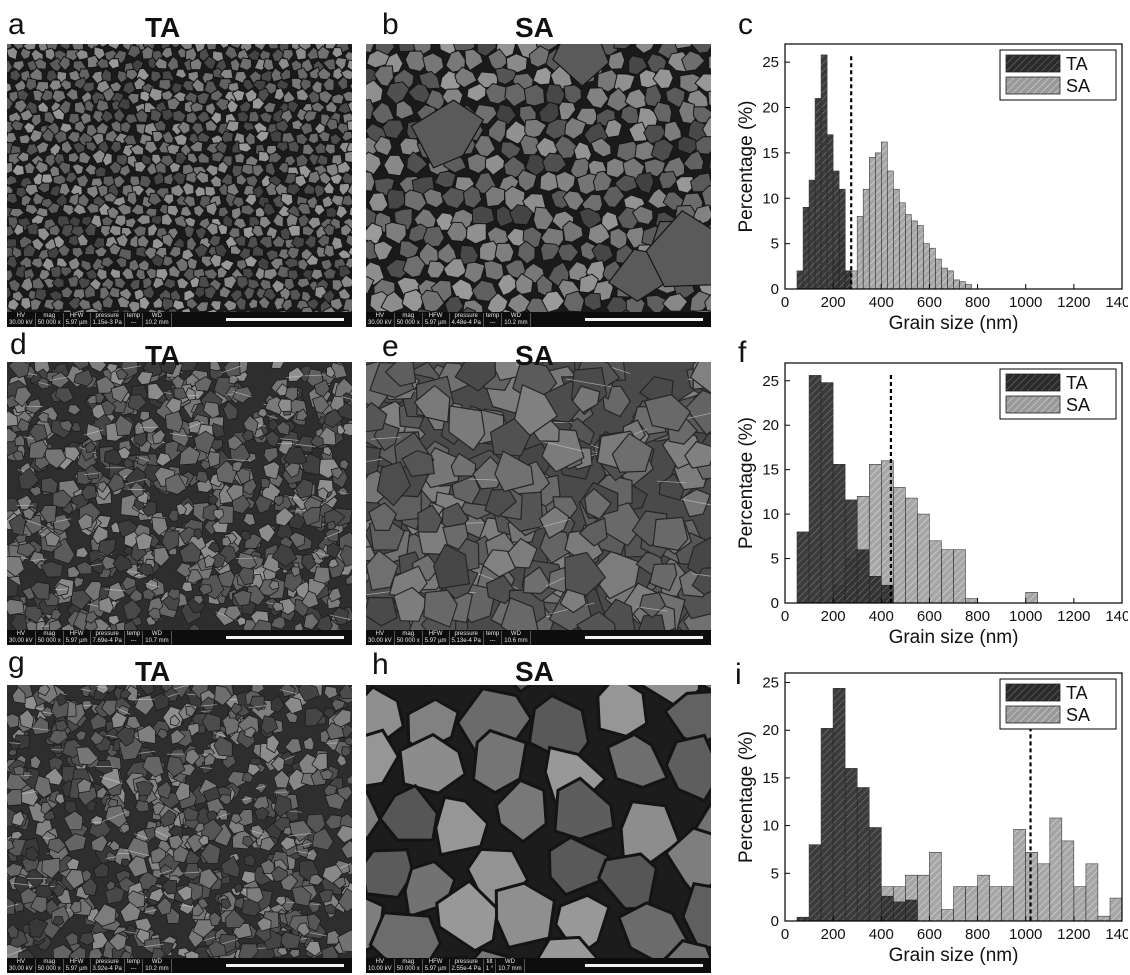 The height and width of the screenshot is (975, 1130). Describe the element at coordinates (18, 344) in the screenshot. I see `panel-letter-d: d` at that location.